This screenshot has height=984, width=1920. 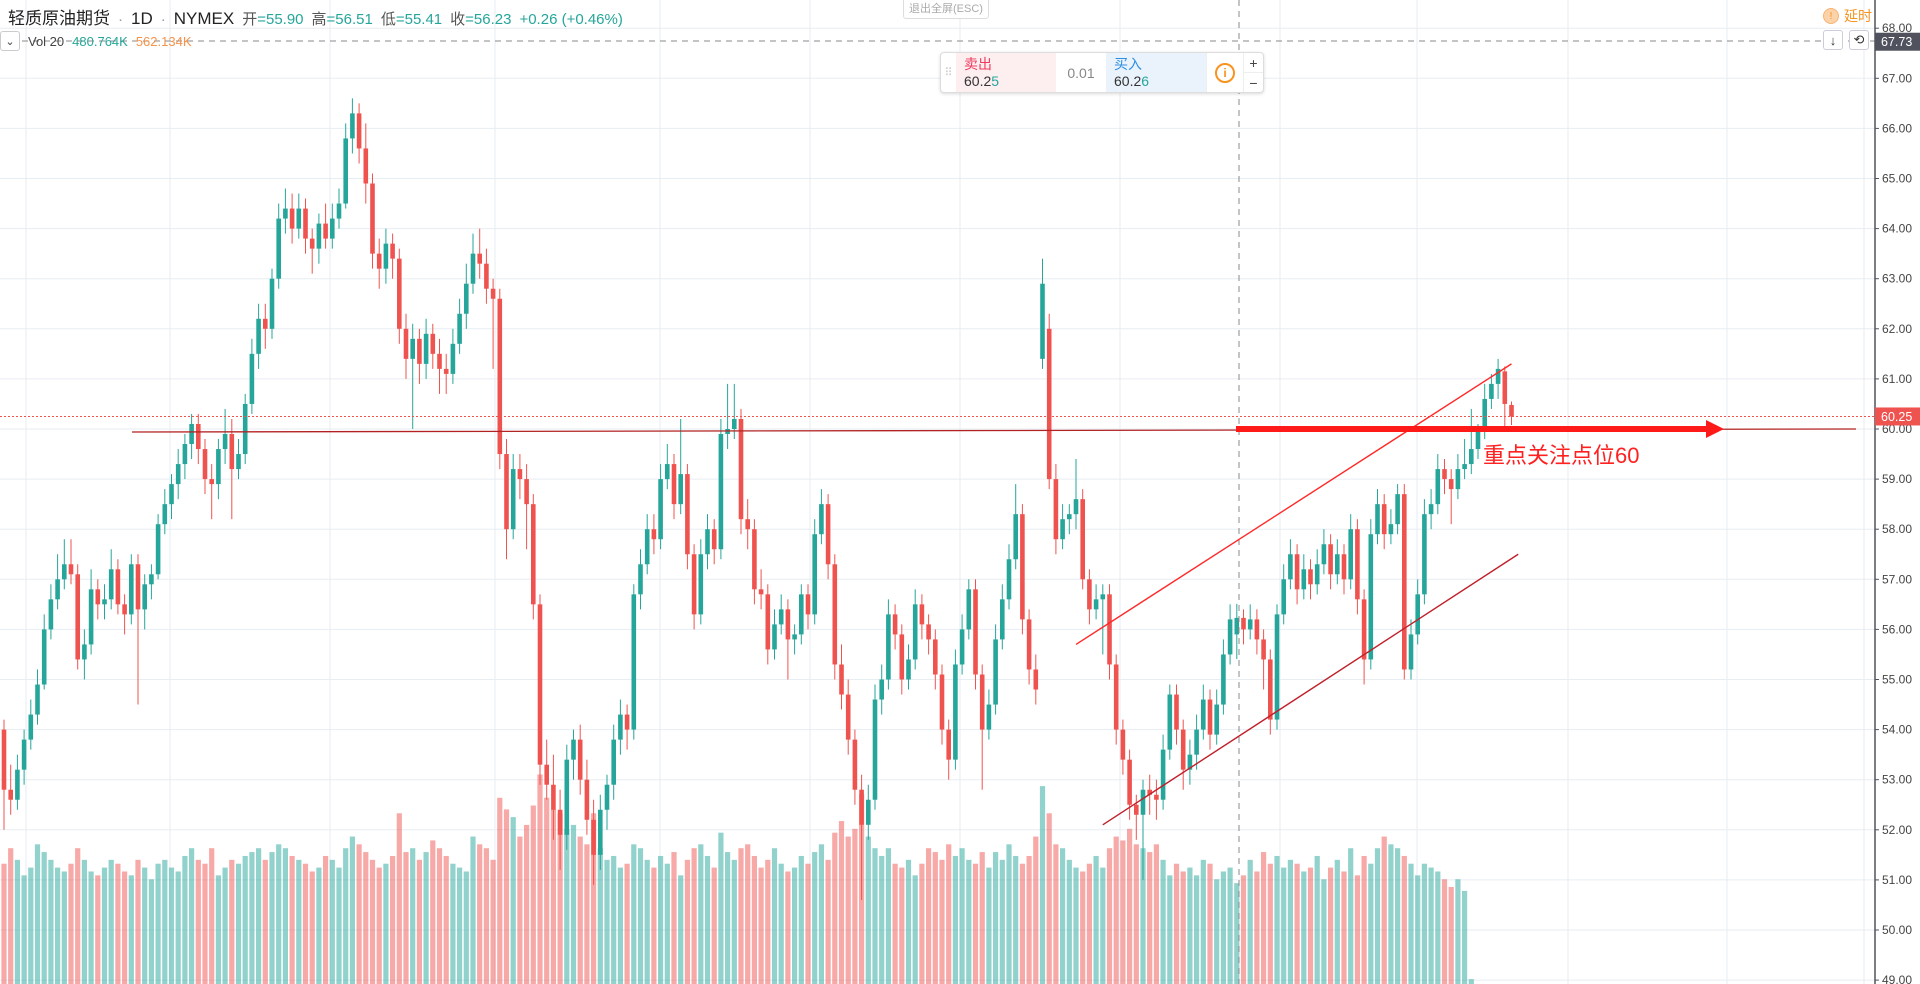 What do you see at coordinates (1006, 72) in the screenshot?
I see `sell-button: 卖出 60.25` at bounding box center [1006, 72].